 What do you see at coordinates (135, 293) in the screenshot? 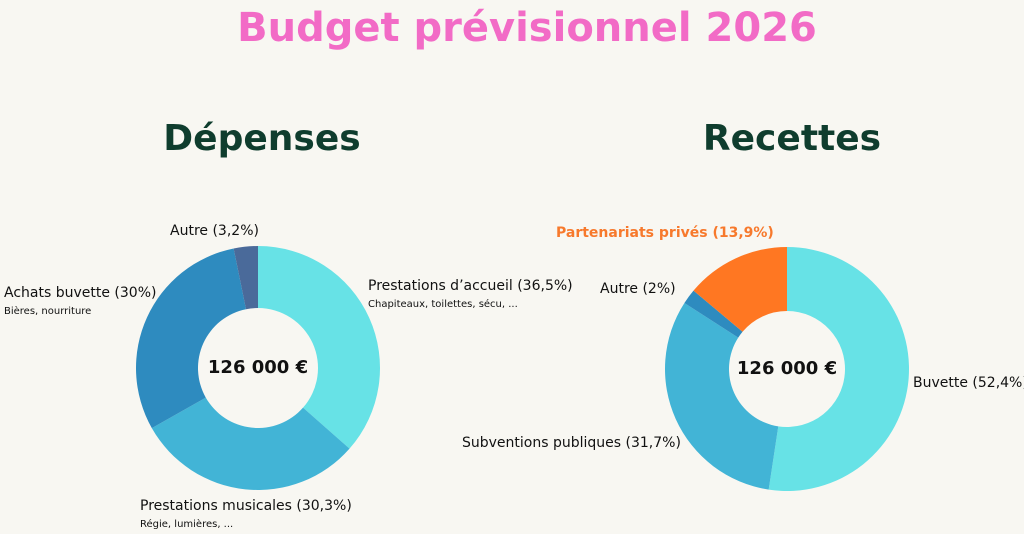
I see `value-label: (30%)` at bounding box center [135, 293].